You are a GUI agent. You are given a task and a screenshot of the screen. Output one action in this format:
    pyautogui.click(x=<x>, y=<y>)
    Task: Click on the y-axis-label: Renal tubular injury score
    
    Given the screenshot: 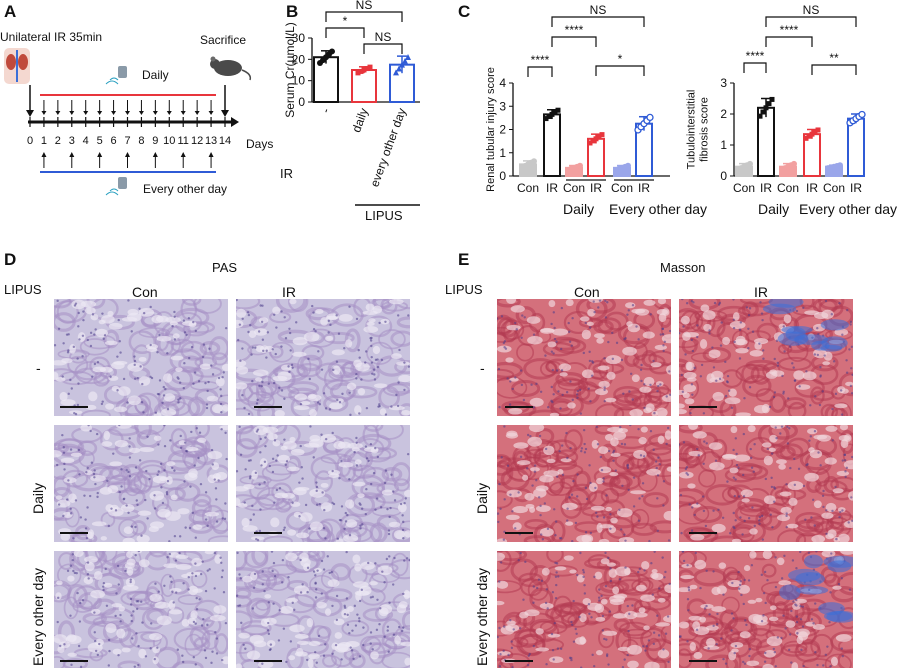 What is the action you would take?
    pyautogui.click(x=491, y=129)
    